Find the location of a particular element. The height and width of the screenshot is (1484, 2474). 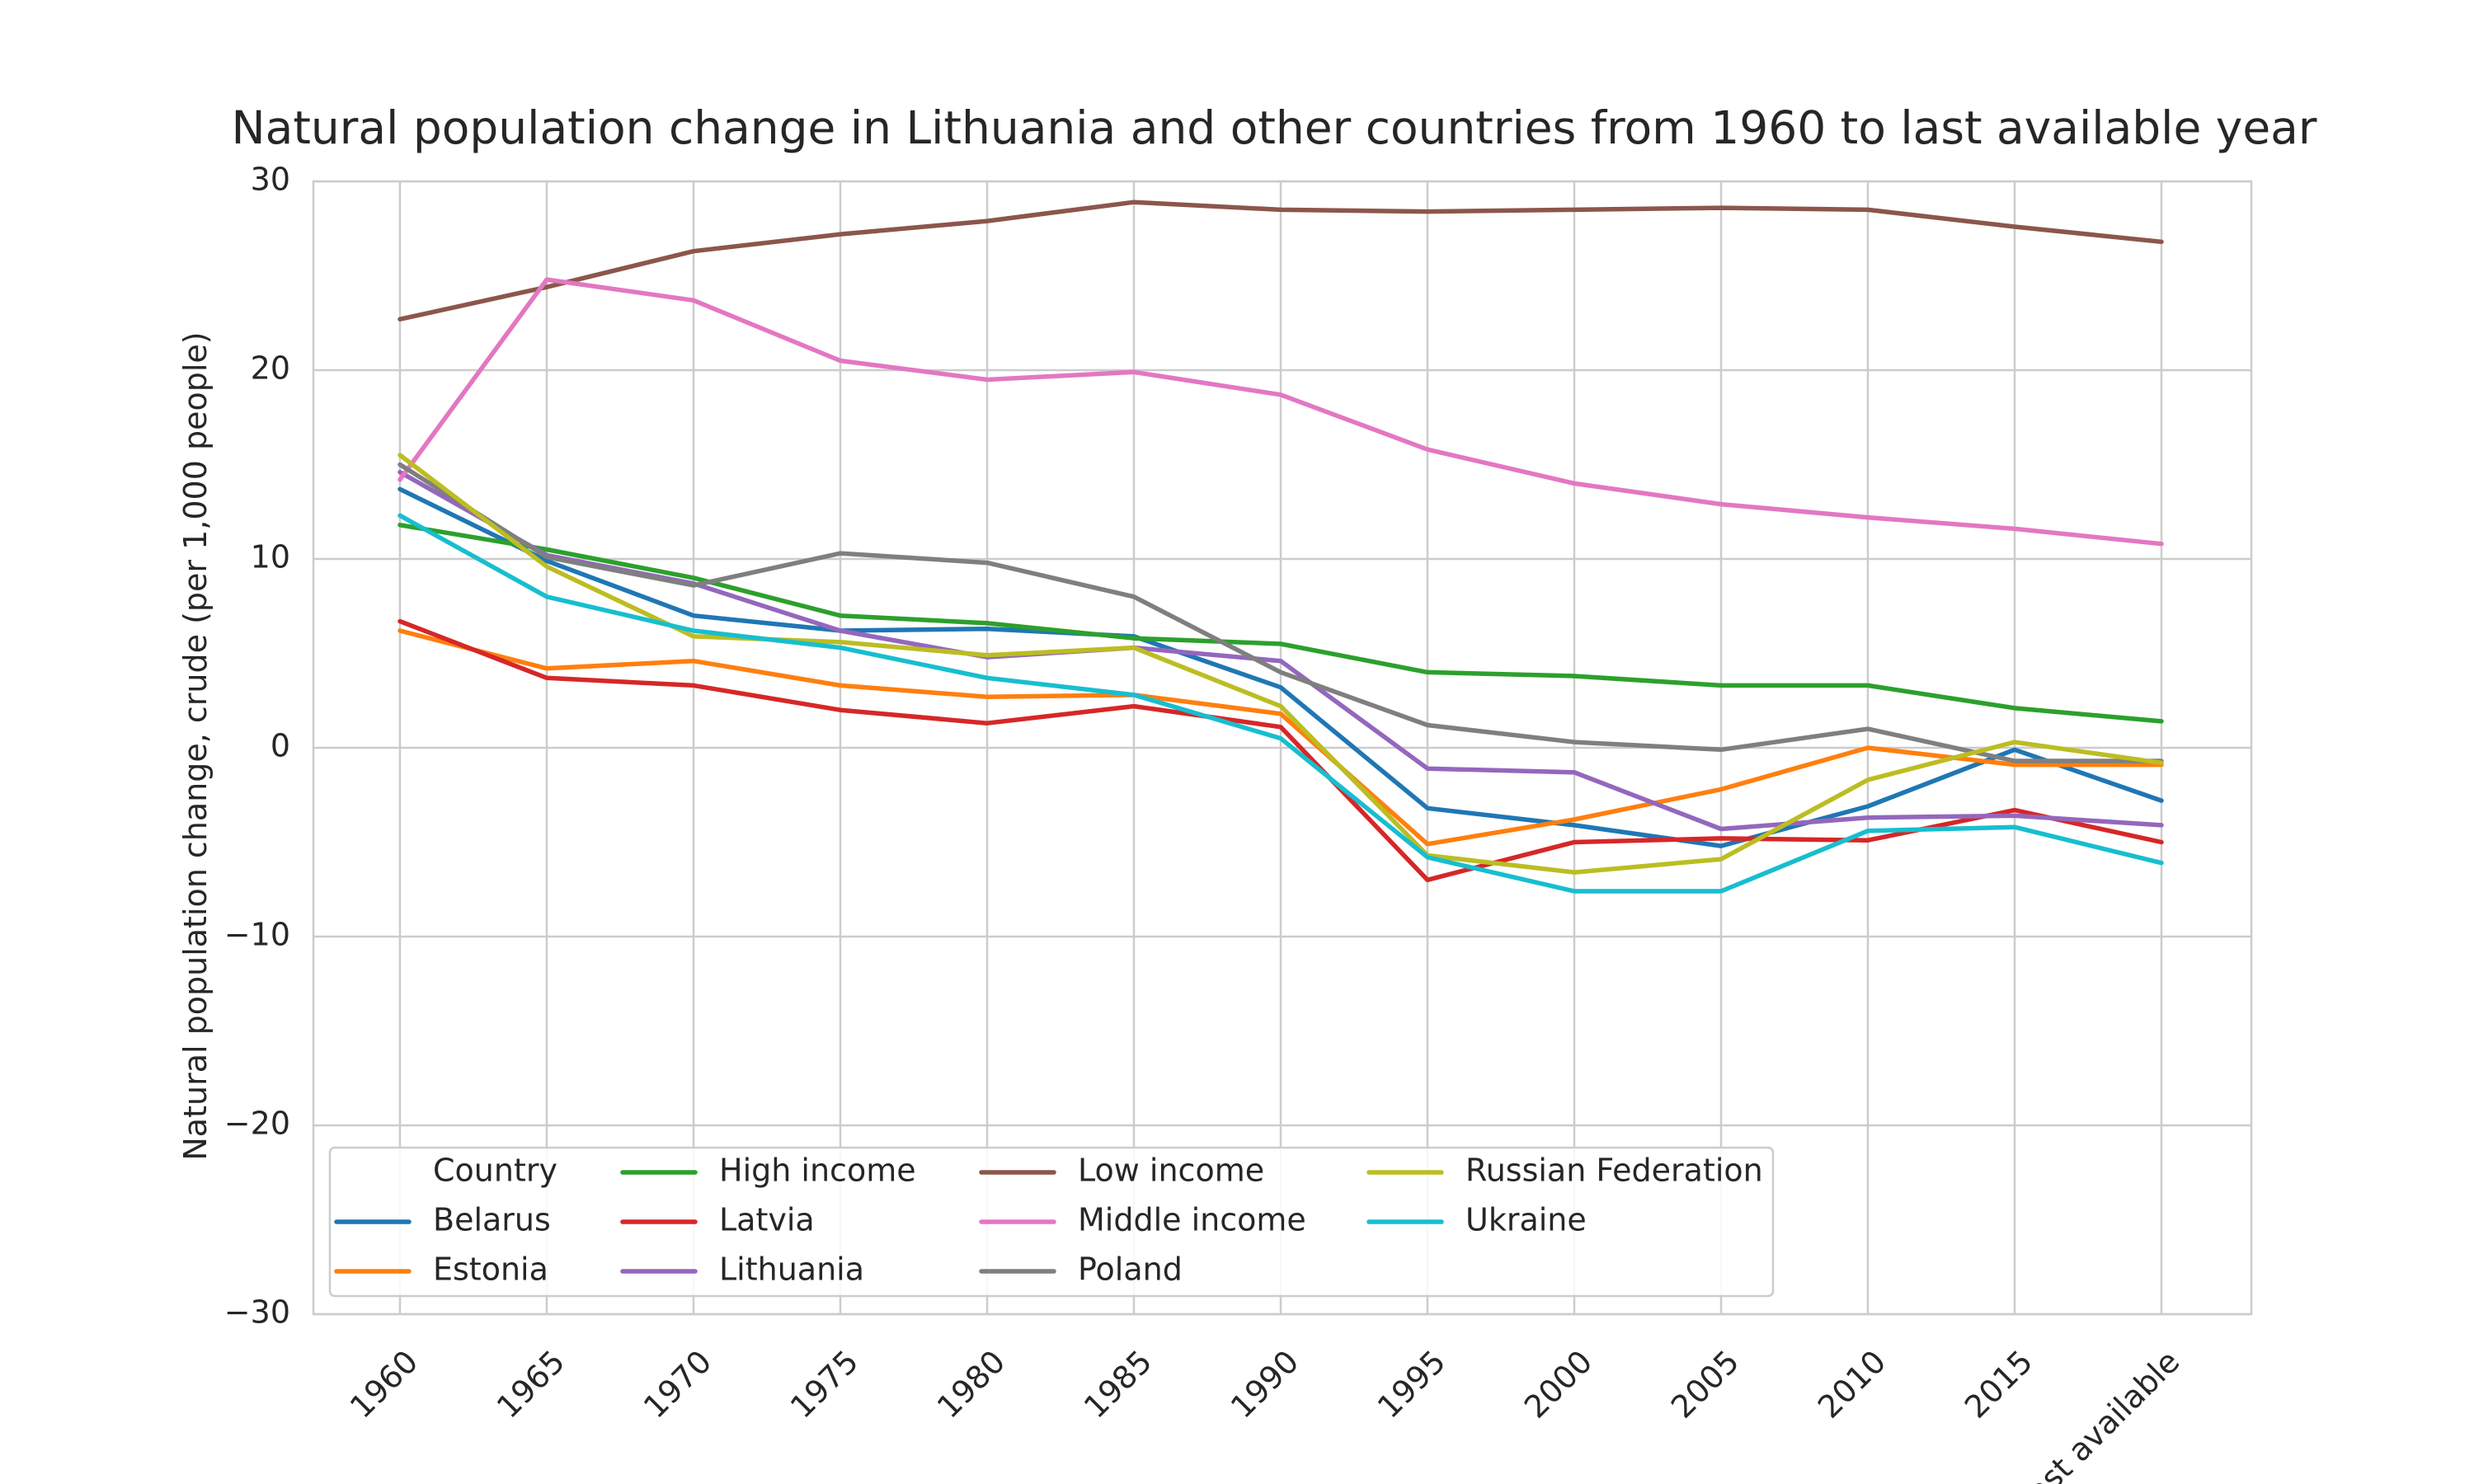

legend-label-latvia: Latvia is located at coordinates (767, 1220).